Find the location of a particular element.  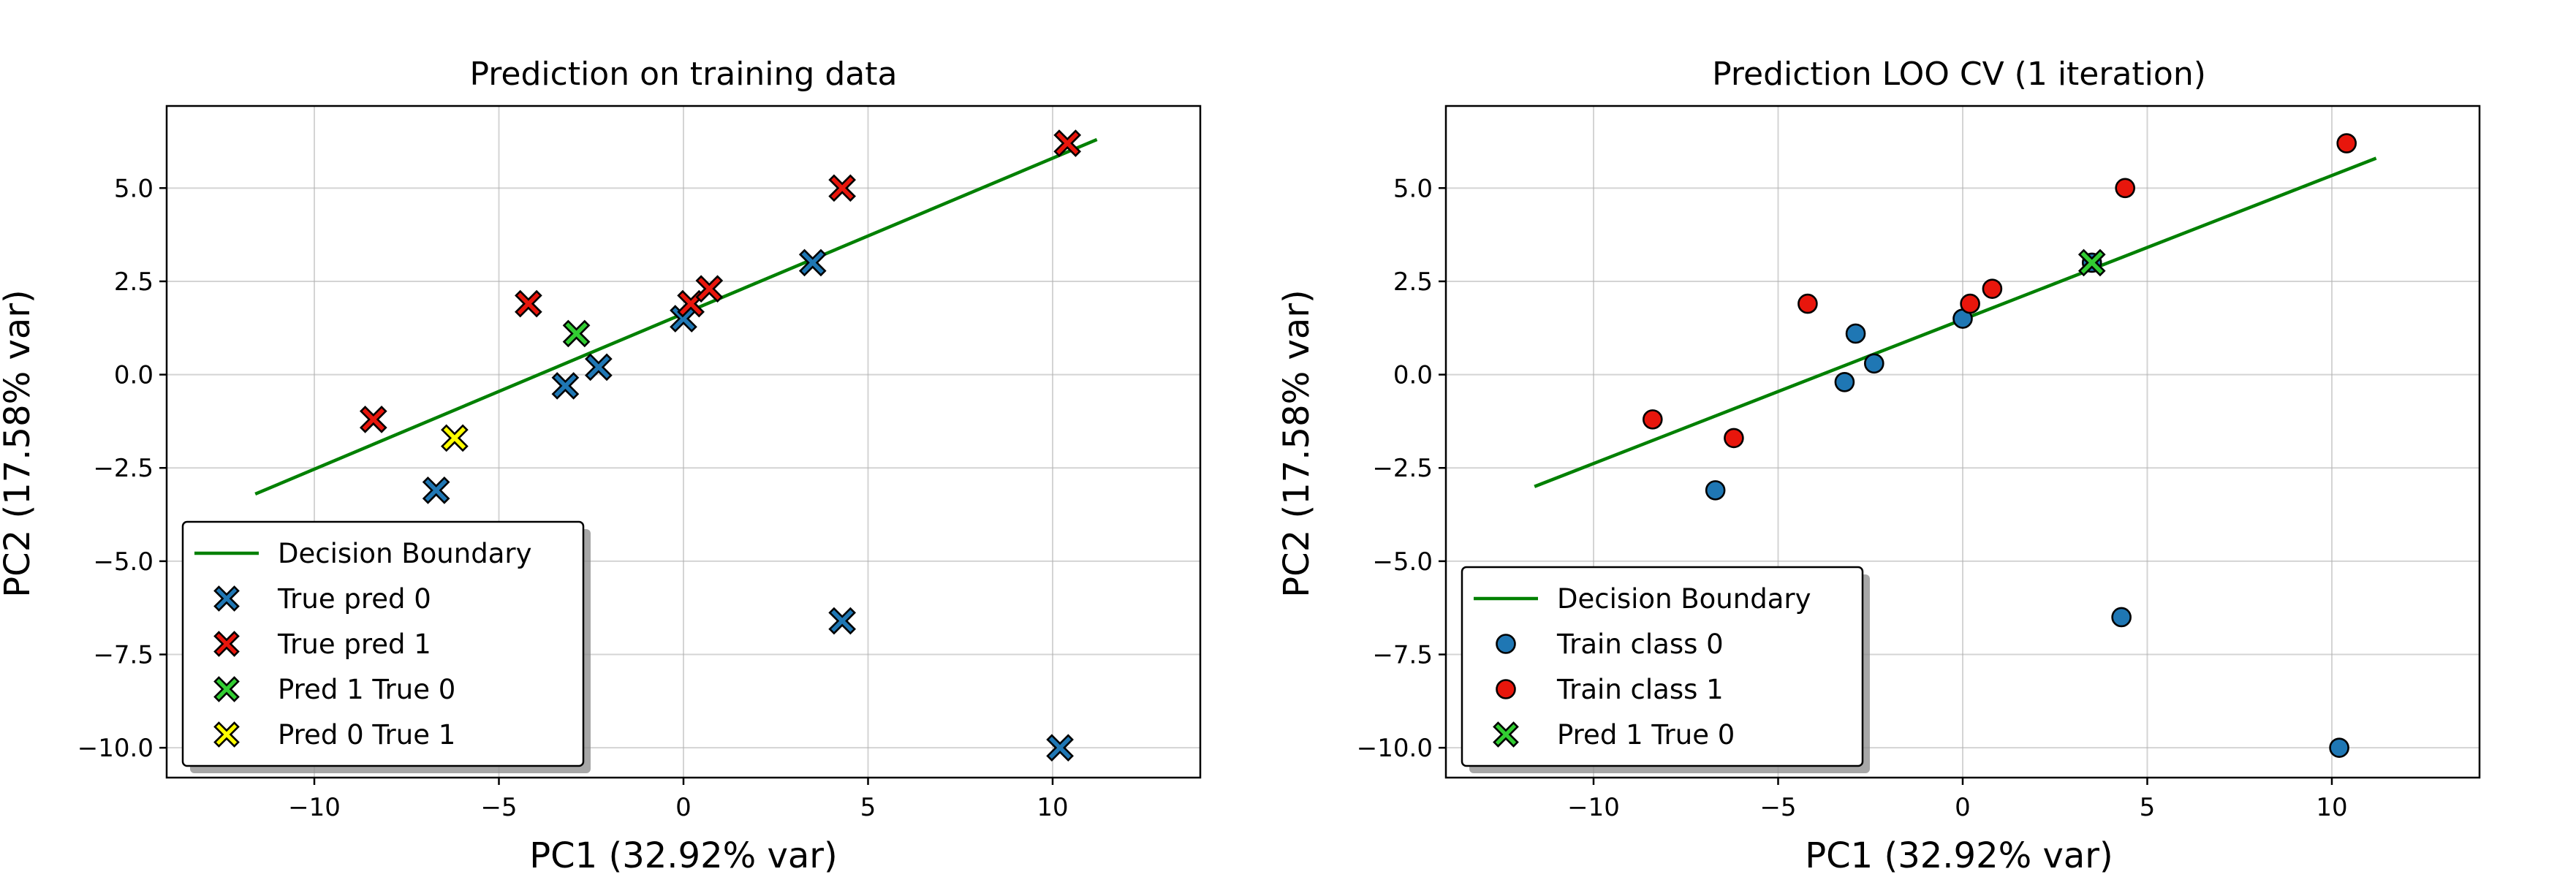

chart-title: Prediction on training data is located at coordinates (684, 74).